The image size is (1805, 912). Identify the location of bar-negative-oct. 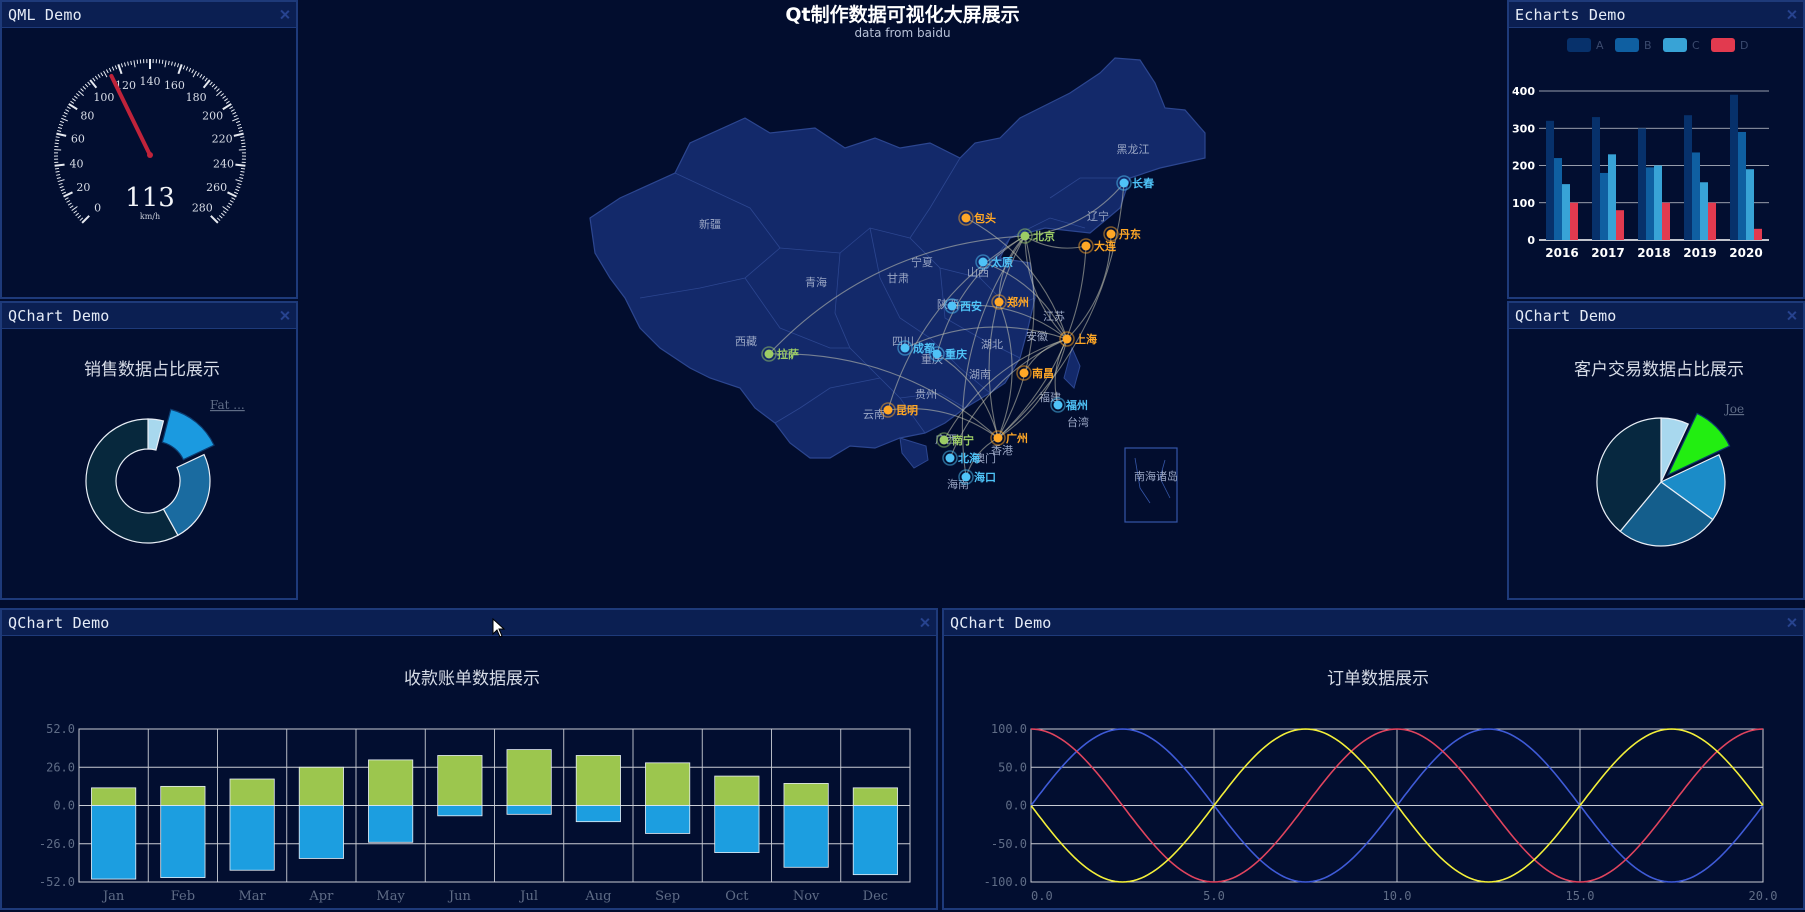
(737, 829).